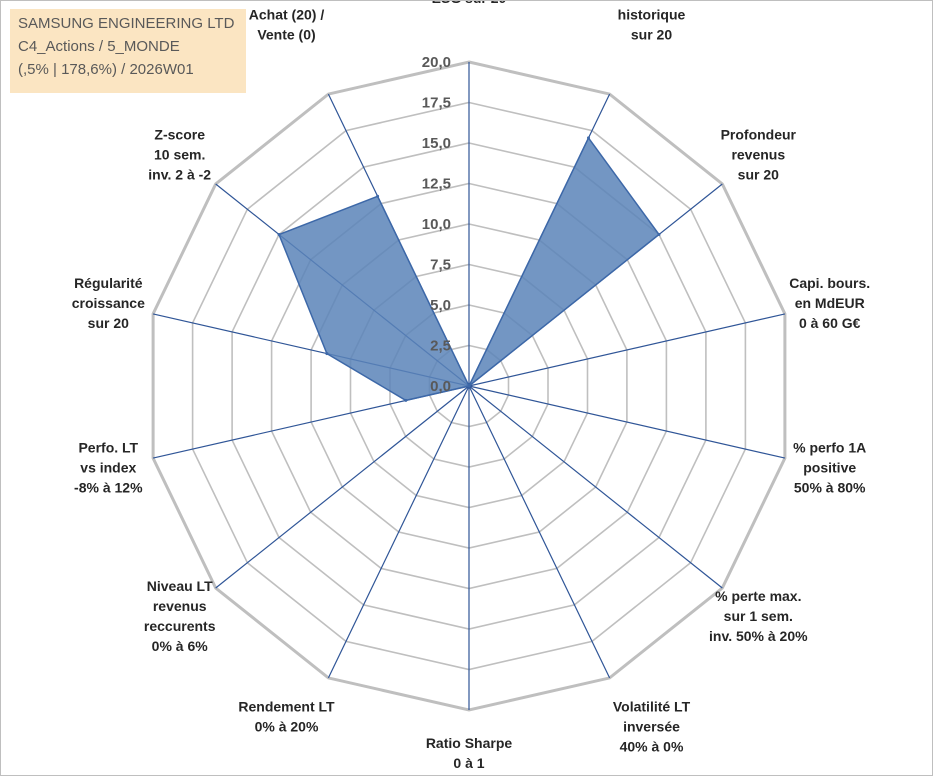 This screenshot has height=776, width=933. I want to click on axis-label-line: Ratio Sharpe, so click(469, 743).